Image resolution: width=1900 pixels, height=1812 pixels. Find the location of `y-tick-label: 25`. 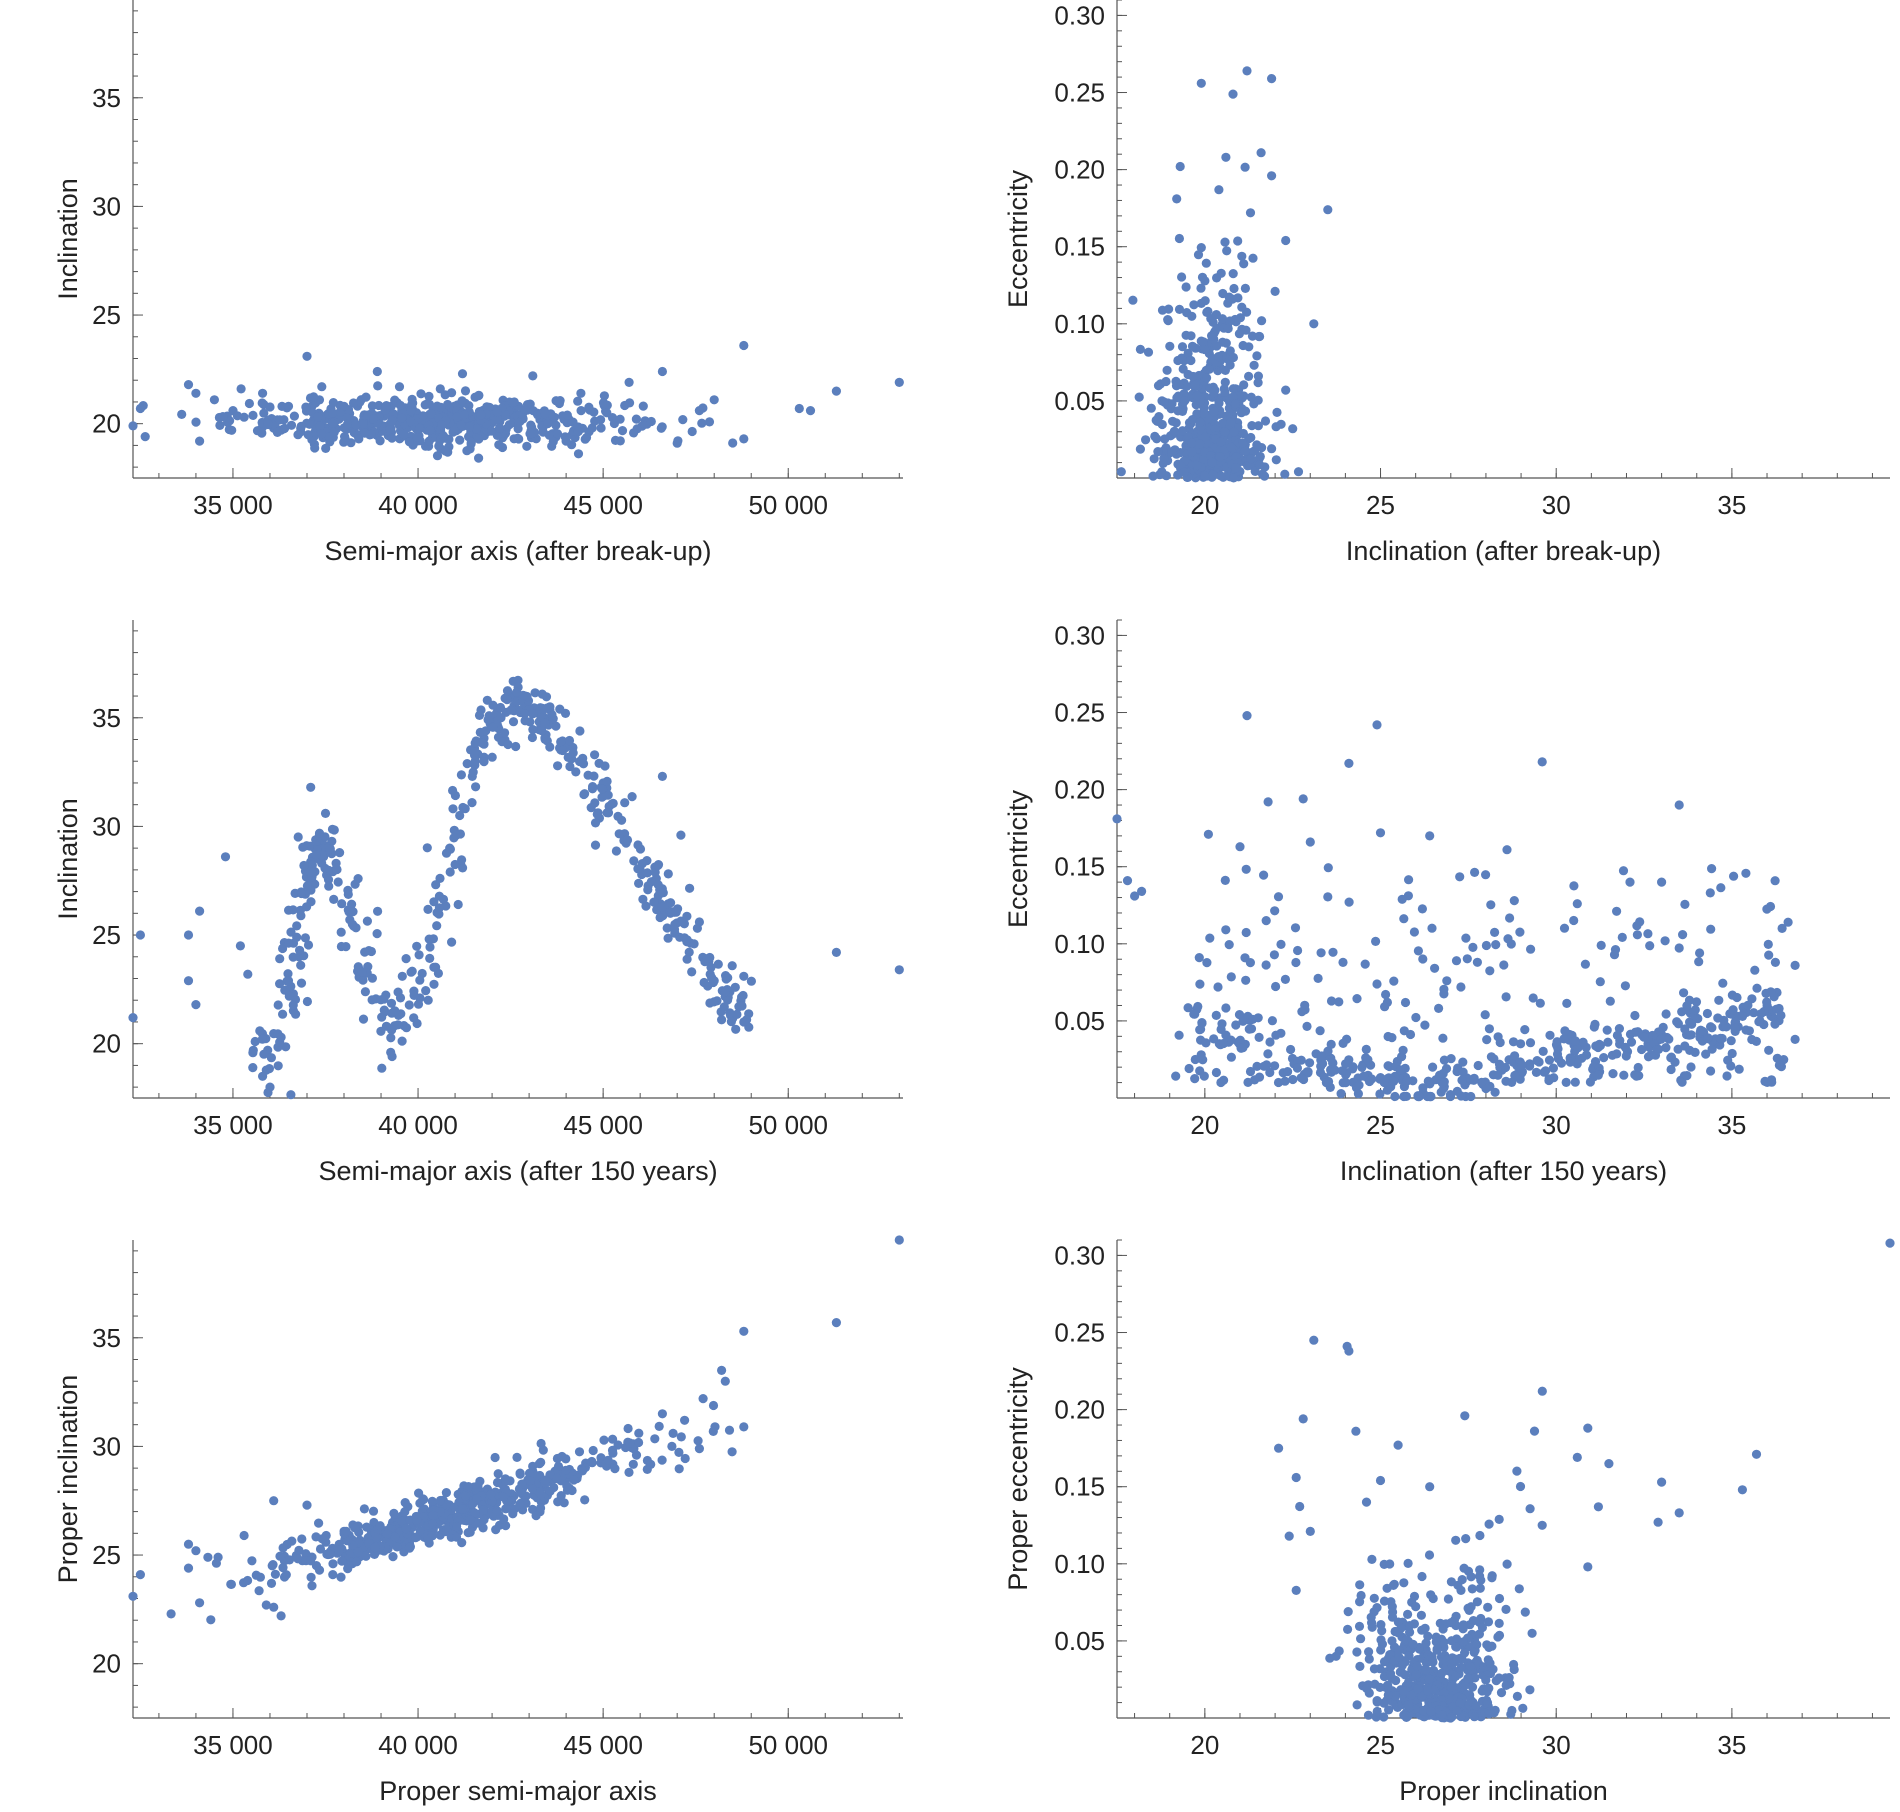

y-tick-label: 25 is located at coordinates (106, 1555).